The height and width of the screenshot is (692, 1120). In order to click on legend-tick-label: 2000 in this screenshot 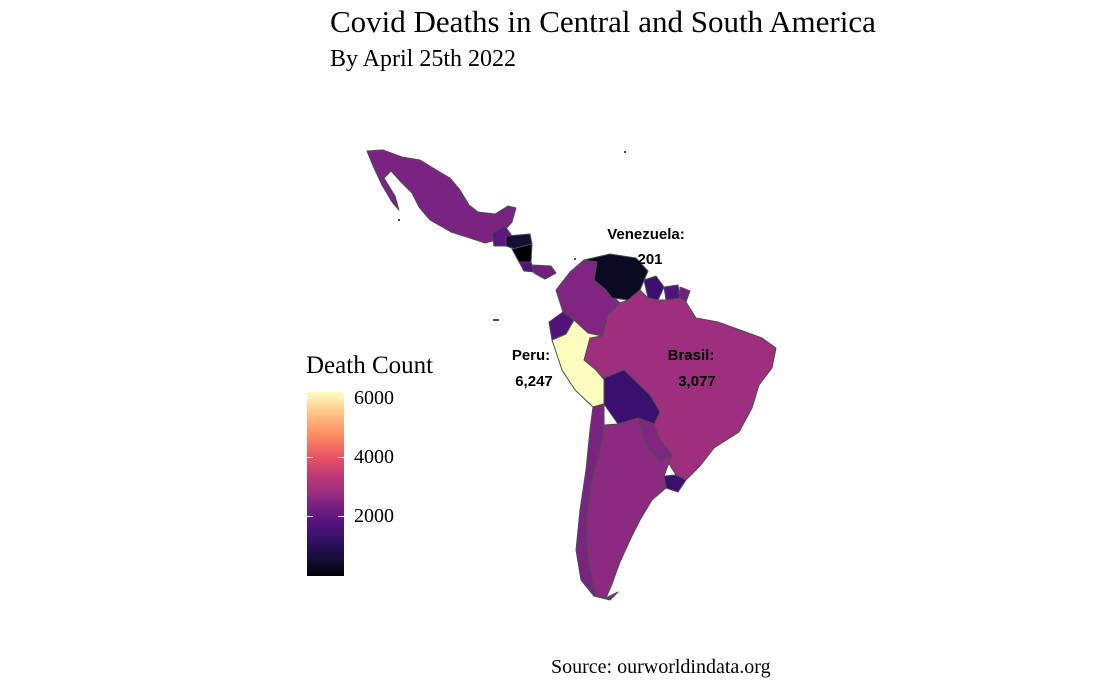, I will do `click(374, 516)`.